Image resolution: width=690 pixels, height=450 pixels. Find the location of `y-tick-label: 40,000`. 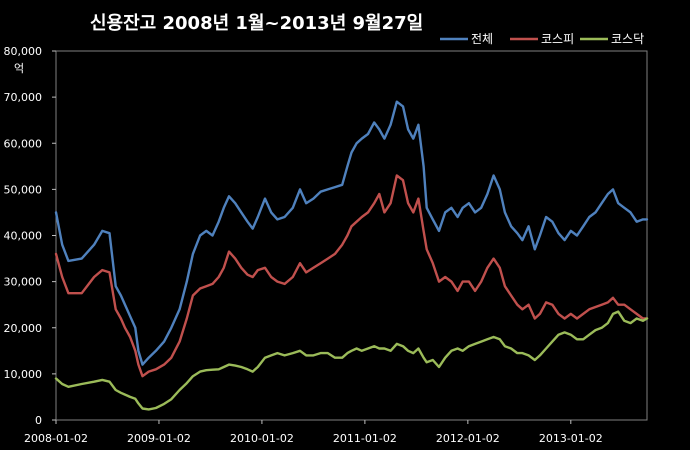

y-tick-label: 40,000 is located at coordinates (23, 236).